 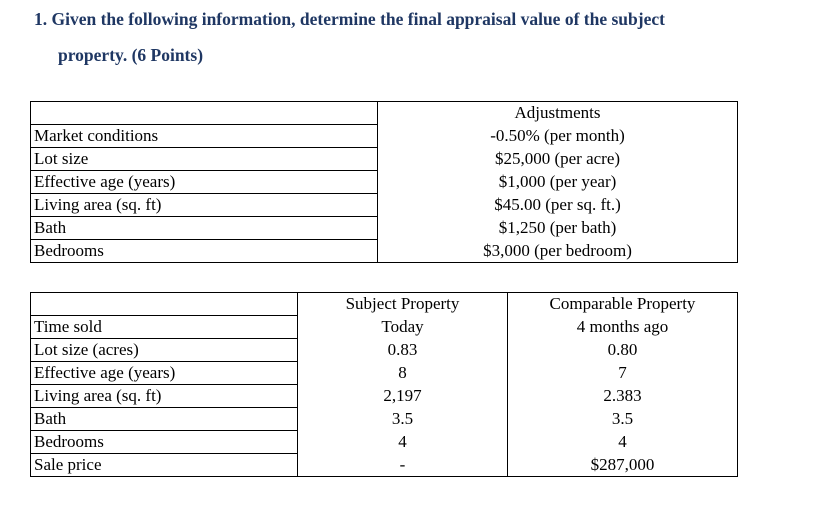 I want to click on comparable-value: 7, so click(x=622, y=373).